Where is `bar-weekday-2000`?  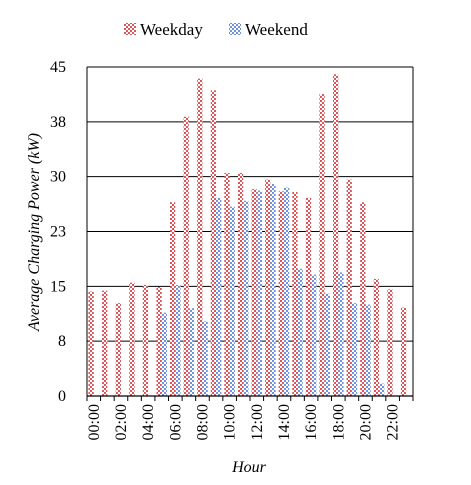 bar-weekday-2000 is located at coordinates (363, 299).